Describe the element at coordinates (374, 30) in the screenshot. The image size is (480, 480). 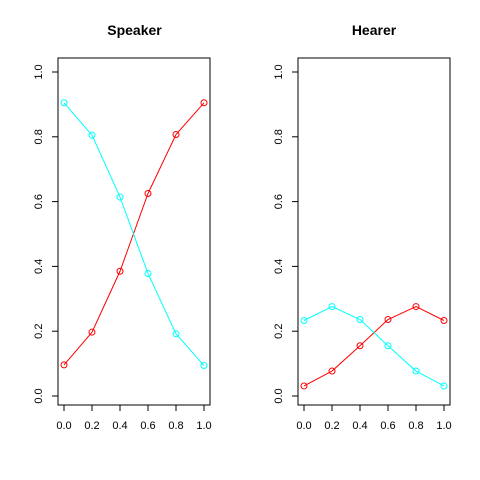
I see `panel-title: Hearer` at that location.